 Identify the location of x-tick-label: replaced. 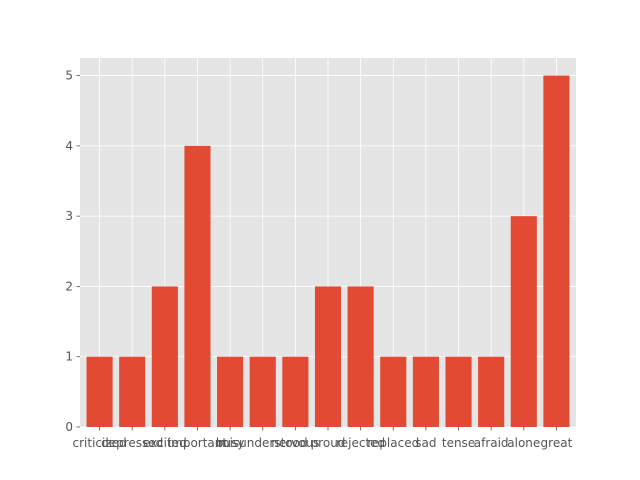
(393, 443).